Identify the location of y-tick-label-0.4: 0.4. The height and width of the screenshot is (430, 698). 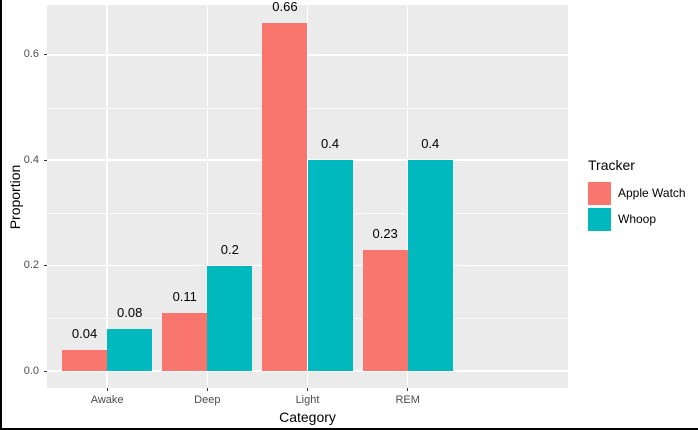
(31, 159).